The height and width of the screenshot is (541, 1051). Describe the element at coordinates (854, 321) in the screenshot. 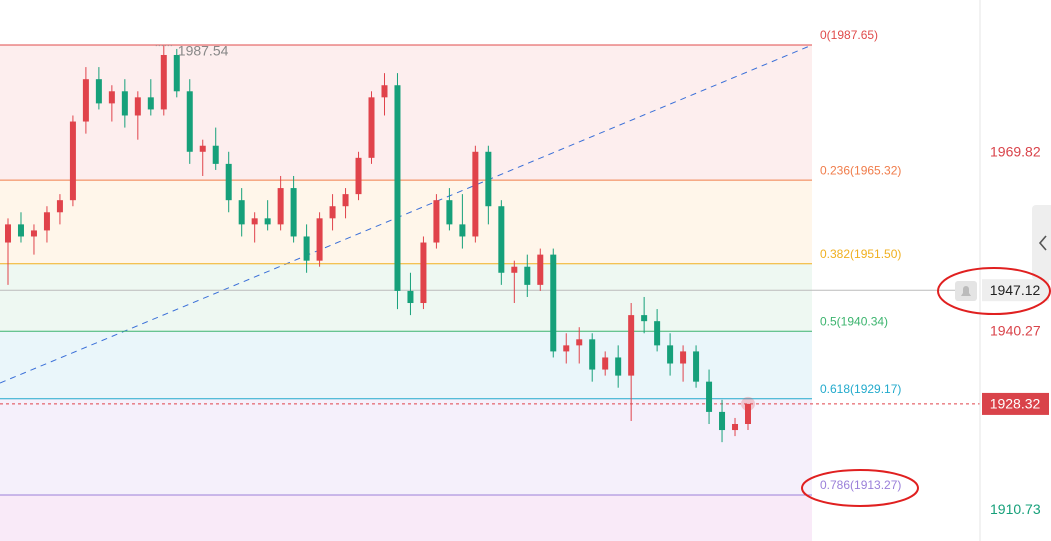

I see `fib-label: 0.5(1940.34)` at that location.